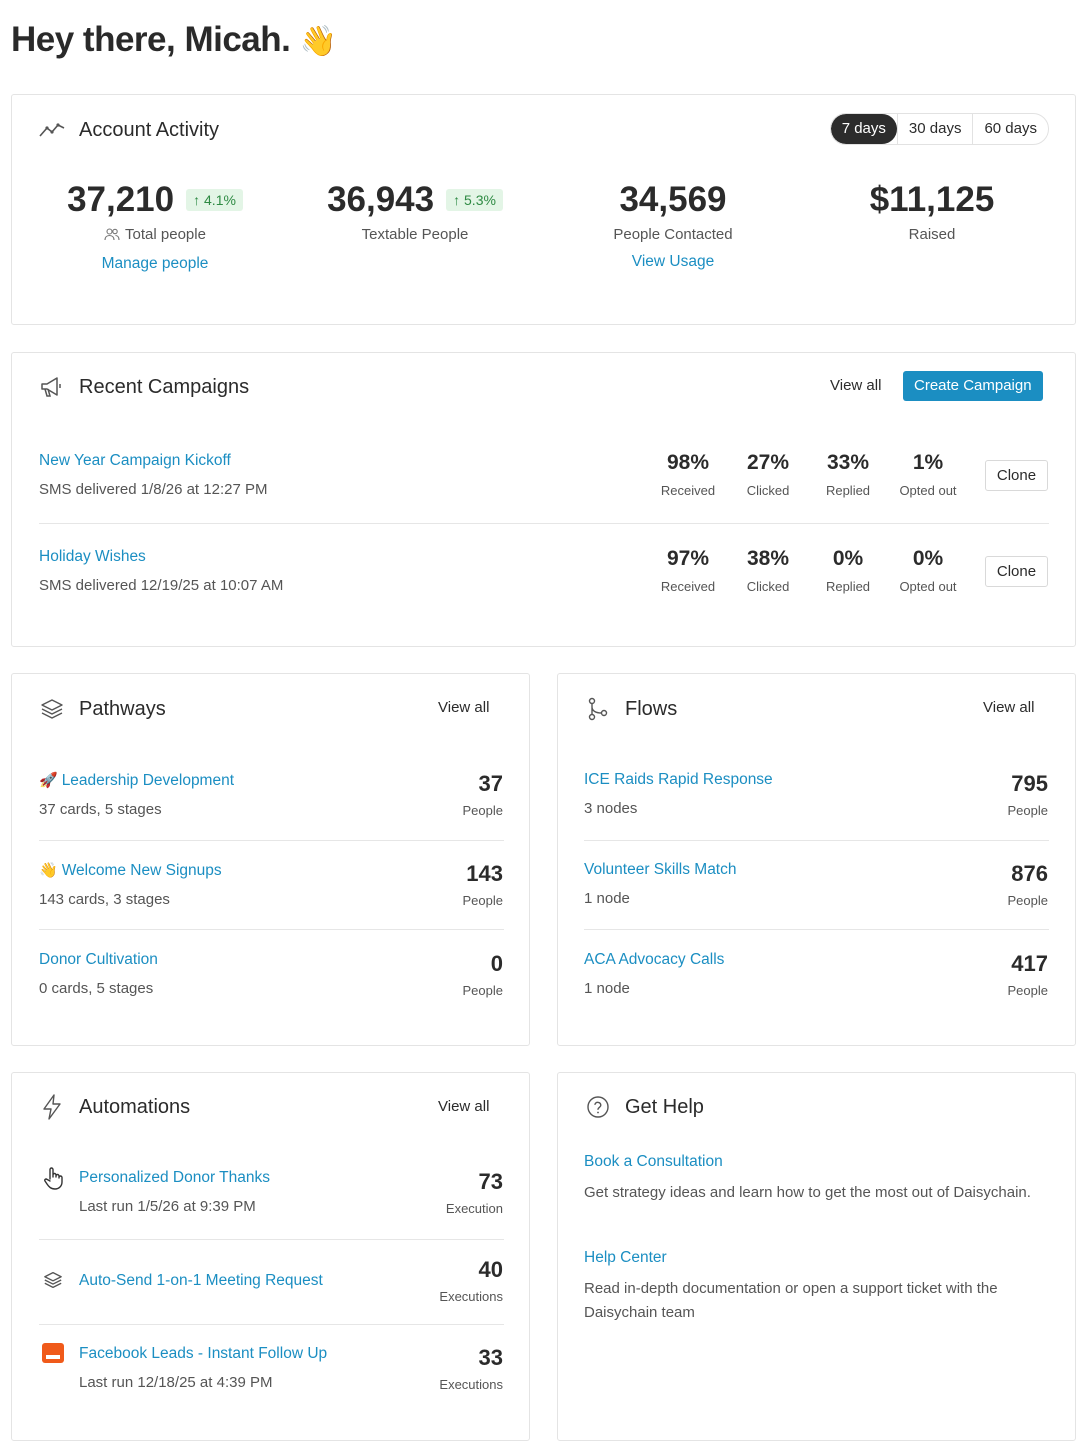  I want to click on range-7-days: 7 days, so click(863, 129).